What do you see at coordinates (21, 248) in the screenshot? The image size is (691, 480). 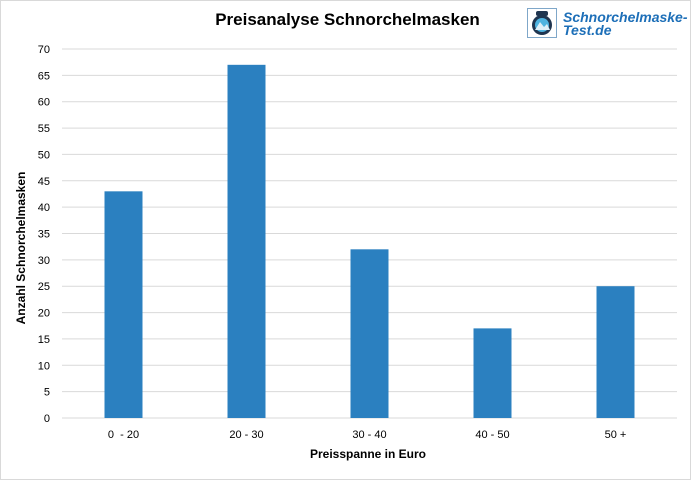 I see `y-axis-title: Anzahl Schnorchelmasken` at bounding box center [21, 248].